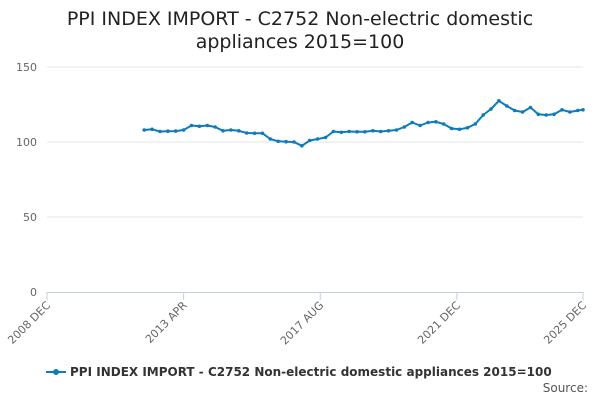  What do you see at coordinates (565, 323) in the screenshot?
I see `x-tick-label: 2025 DEC` at bounding box center [565, 323].